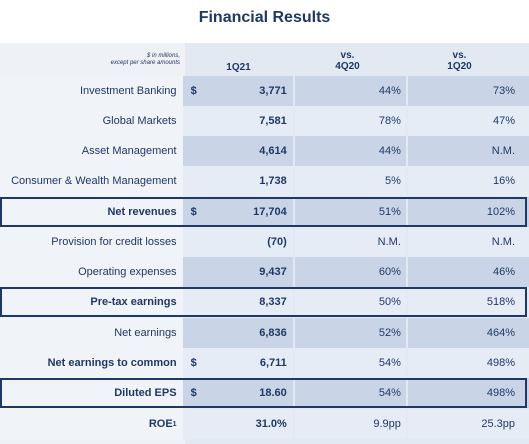 Image resolution: width=529 pixels, height=444 pixels. Describe the element at coordinates (91, 151) in the screenshot. I see `row-label: Asset Management` at that location.